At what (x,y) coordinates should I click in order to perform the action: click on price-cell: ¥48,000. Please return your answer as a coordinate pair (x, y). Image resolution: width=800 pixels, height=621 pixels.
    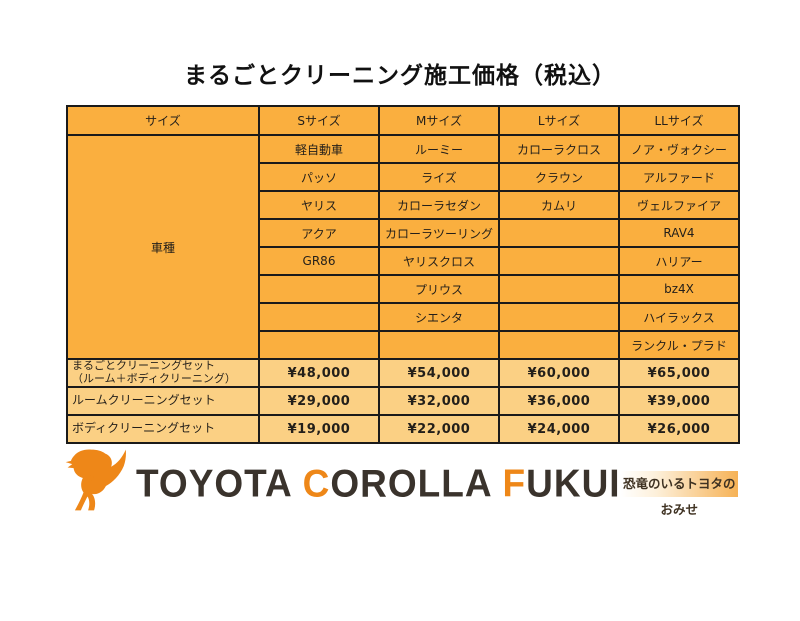
    Looking at the image, I should click on (319, 373).